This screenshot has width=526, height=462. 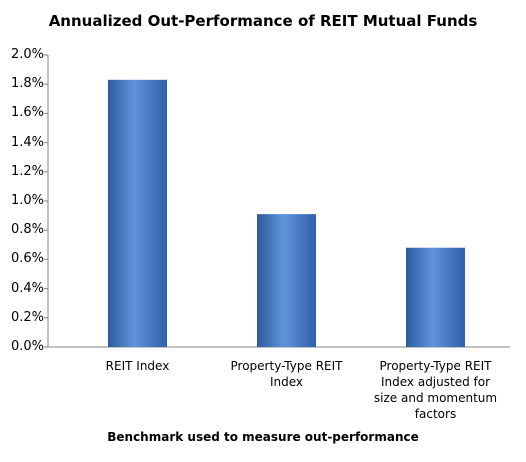 I want to click on y-tick-label: 0.6%, so click(x=27, y=259).